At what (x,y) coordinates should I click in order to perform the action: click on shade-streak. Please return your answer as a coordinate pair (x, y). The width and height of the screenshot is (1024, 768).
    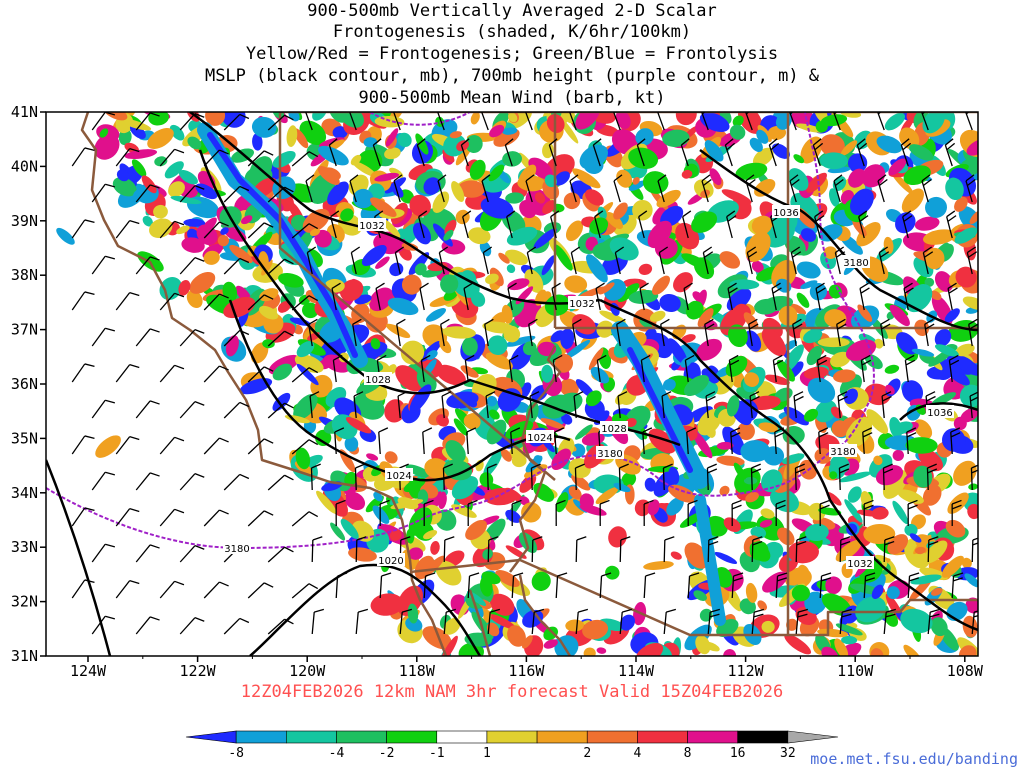
    Looking at the image, I should click on (660, 410).